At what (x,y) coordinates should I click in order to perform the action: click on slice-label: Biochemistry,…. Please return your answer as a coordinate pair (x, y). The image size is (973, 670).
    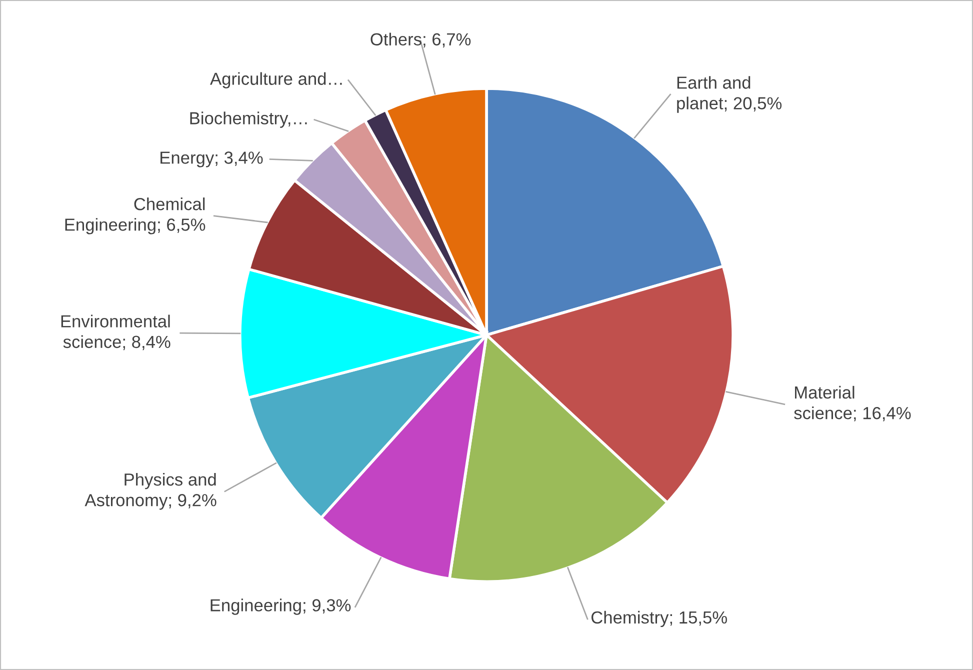
    Looking at the image, I should click on (248, 120).